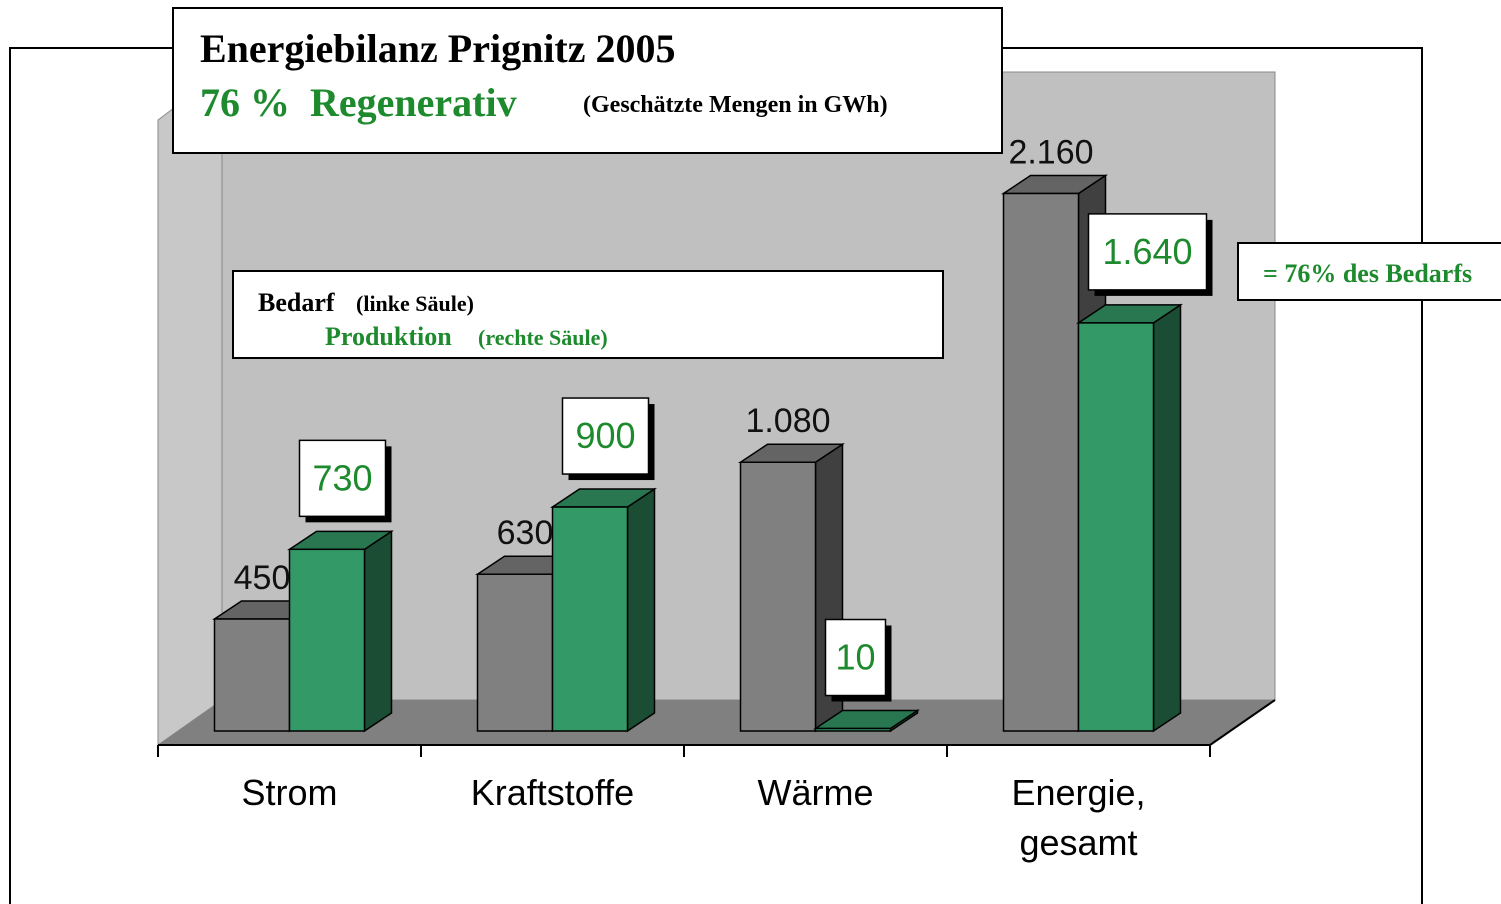 The height and width of the screenshot is (904, 1501). What do you see at coordinates (787, 421) in the screenshot?
I see `data-label: 1.080` at bounding box center [787, 421].